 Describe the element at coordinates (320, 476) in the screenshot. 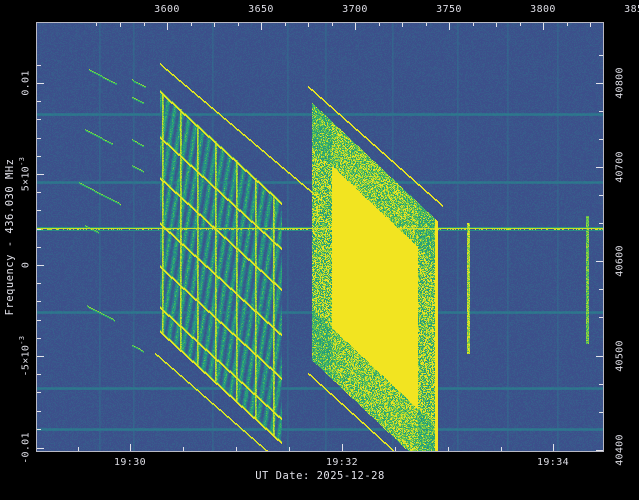

I see `x-axis-title: UT Date: 2025-12-28` at that location.